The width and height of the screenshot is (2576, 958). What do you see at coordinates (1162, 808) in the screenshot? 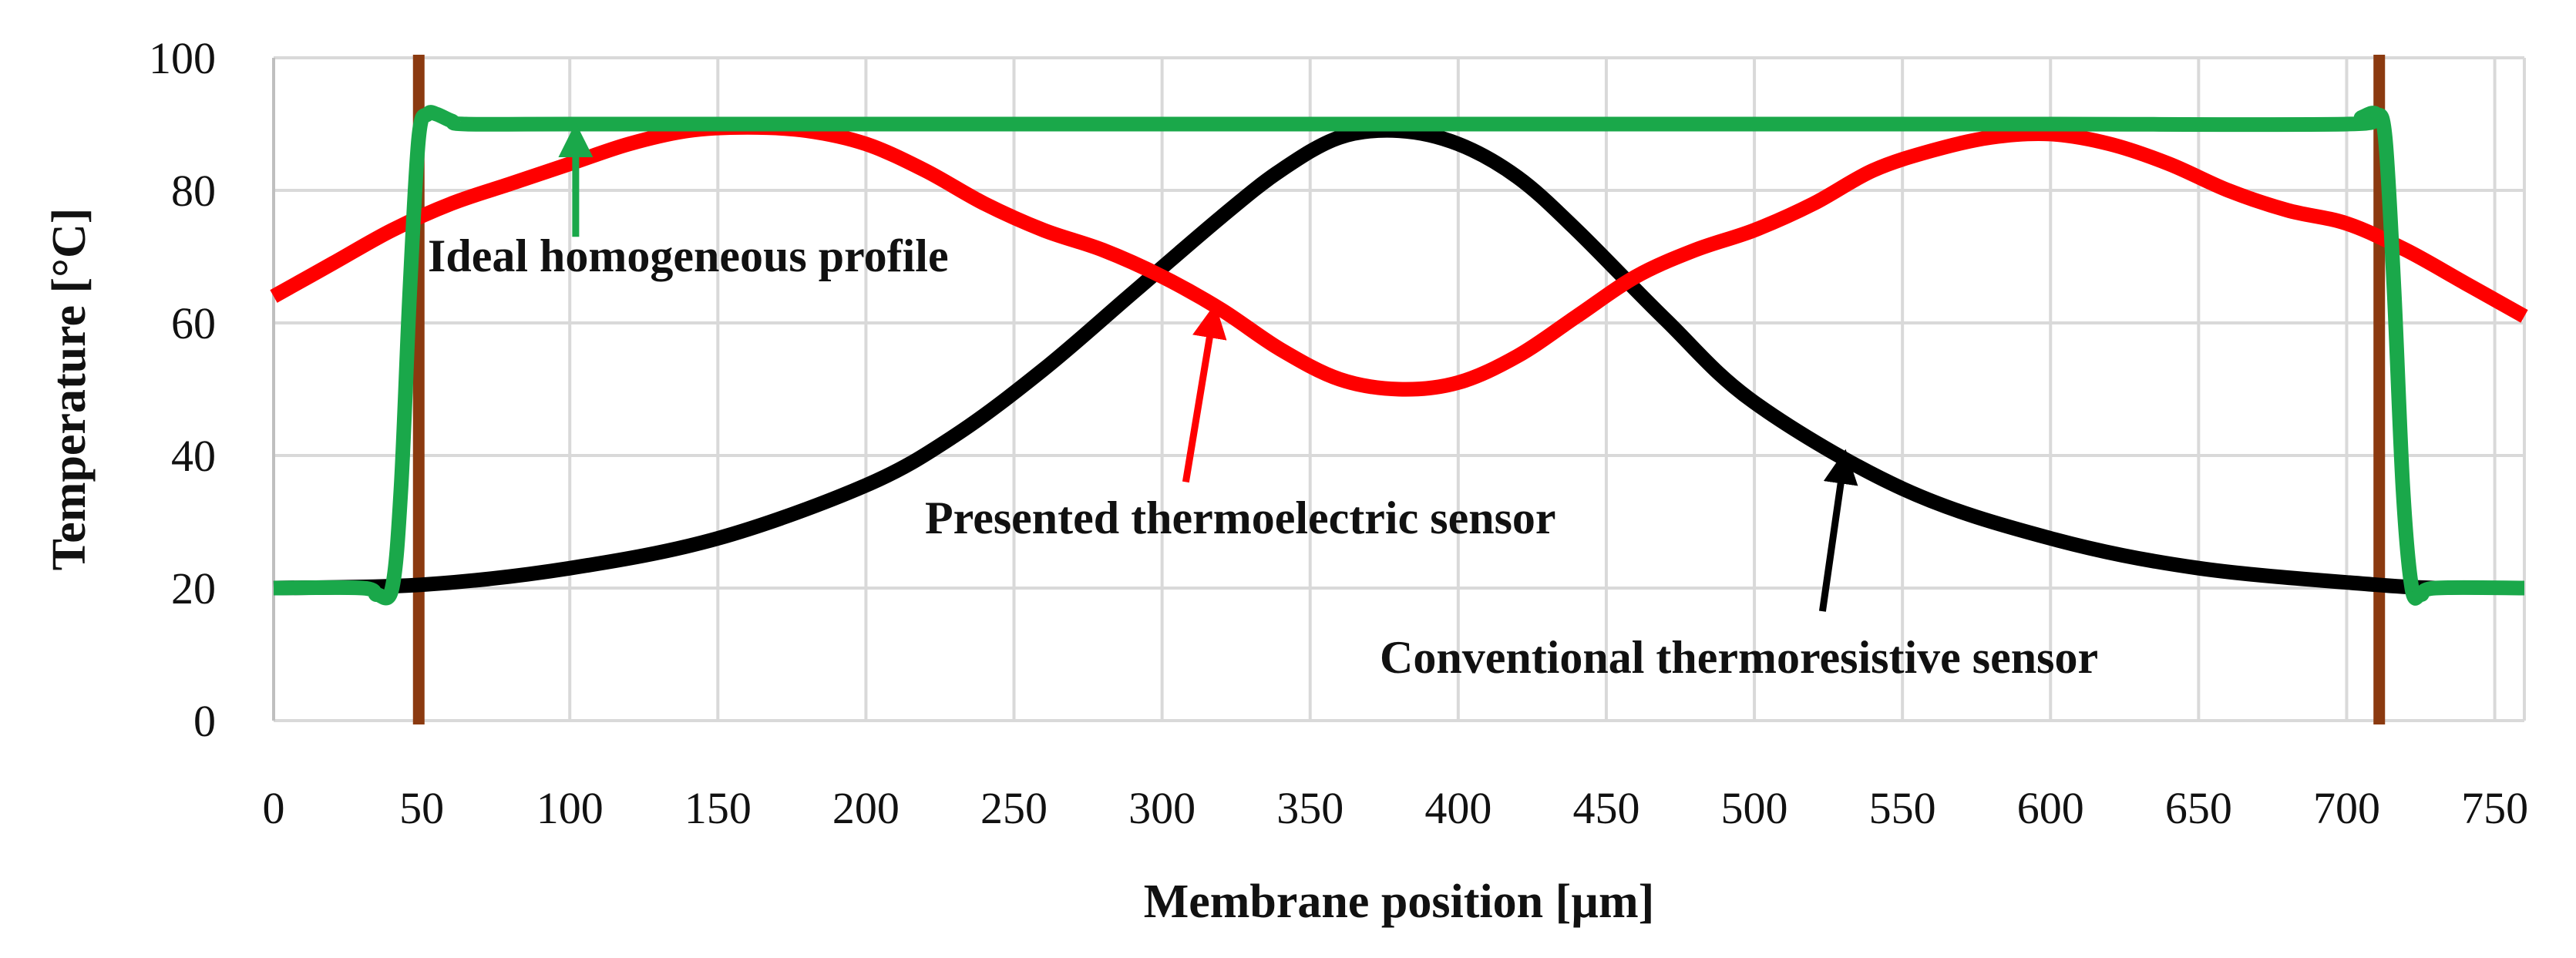
I see `x-tick-label: 300` at bounding box center [1162, 808].